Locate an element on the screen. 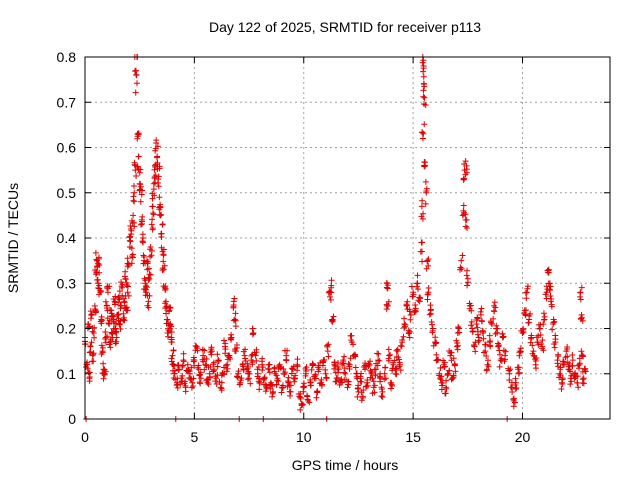  x-tick-label: 20 is located at coordinates (523, 437).